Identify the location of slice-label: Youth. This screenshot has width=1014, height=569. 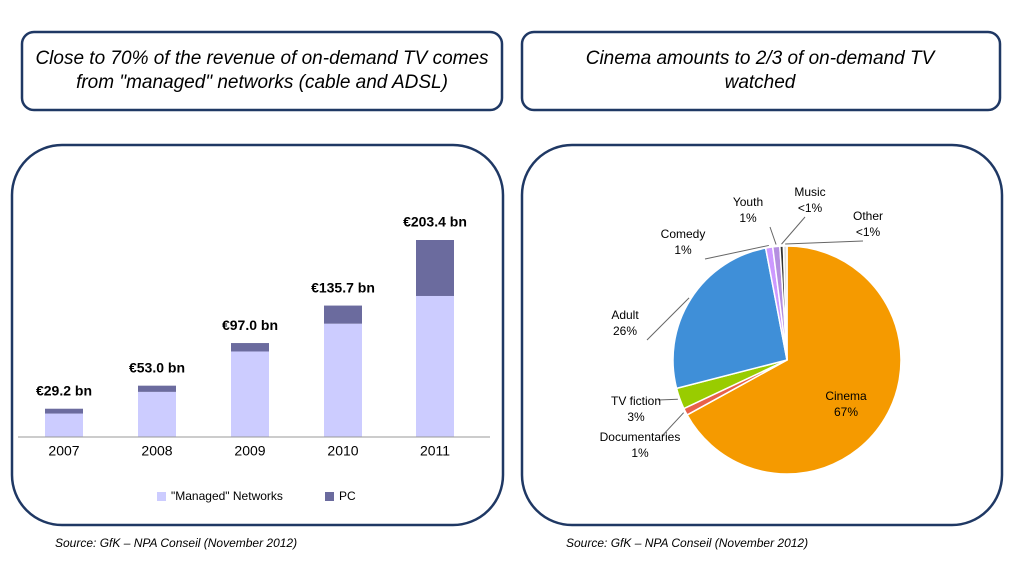
(748, 202).